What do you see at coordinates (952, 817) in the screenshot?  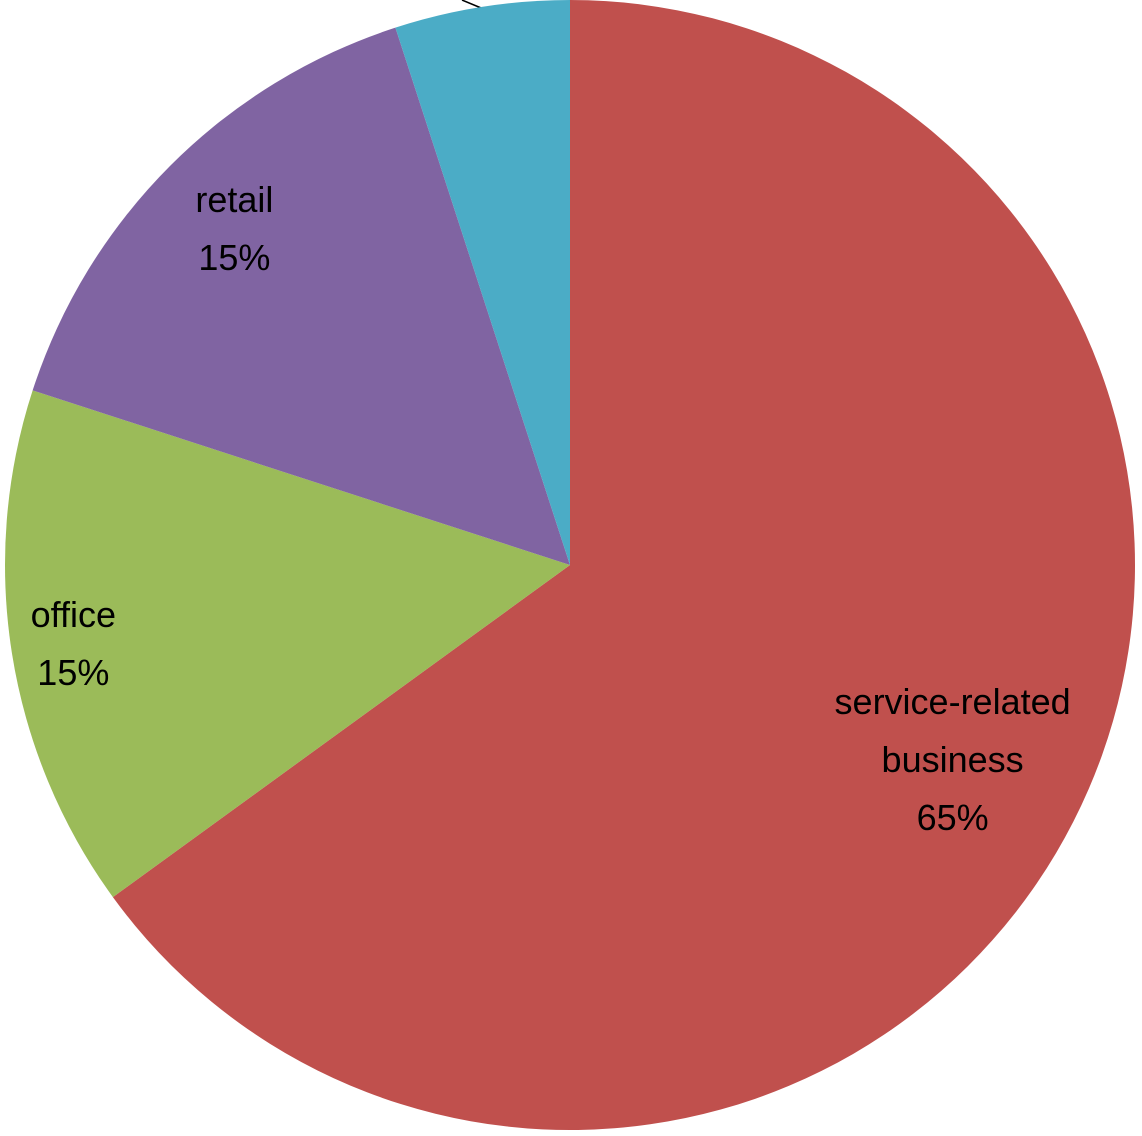 I see `value-label: 65%` at bounding box center [952, 817].